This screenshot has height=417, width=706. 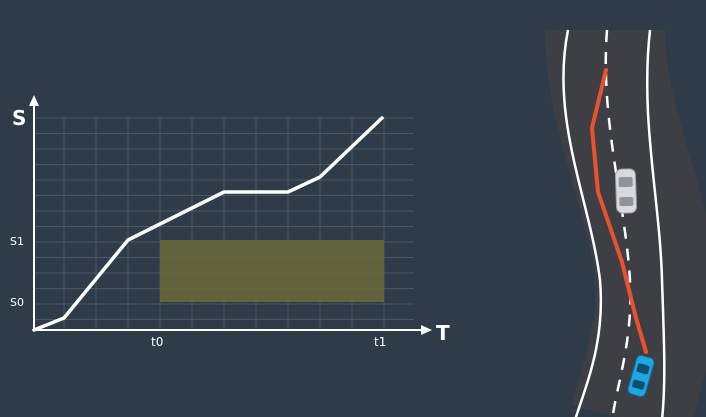 I want to click on y-tick-label-s1: S1, so click(x=17, y=241).